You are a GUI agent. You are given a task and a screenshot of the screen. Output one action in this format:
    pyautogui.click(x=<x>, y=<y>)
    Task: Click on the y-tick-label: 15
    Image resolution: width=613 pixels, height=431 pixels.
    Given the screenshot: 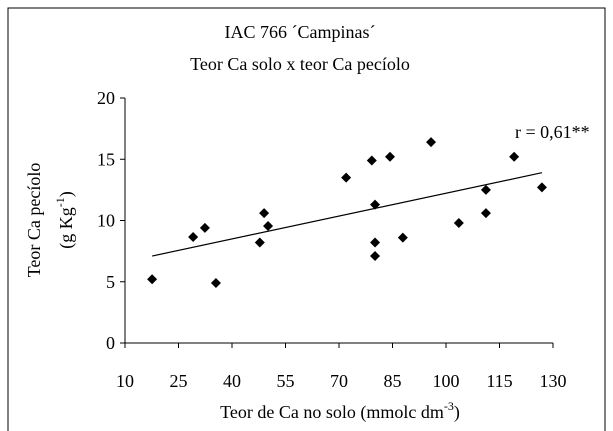 What is the action you would take?
    pyautogui.click(x=106, y=159)
    